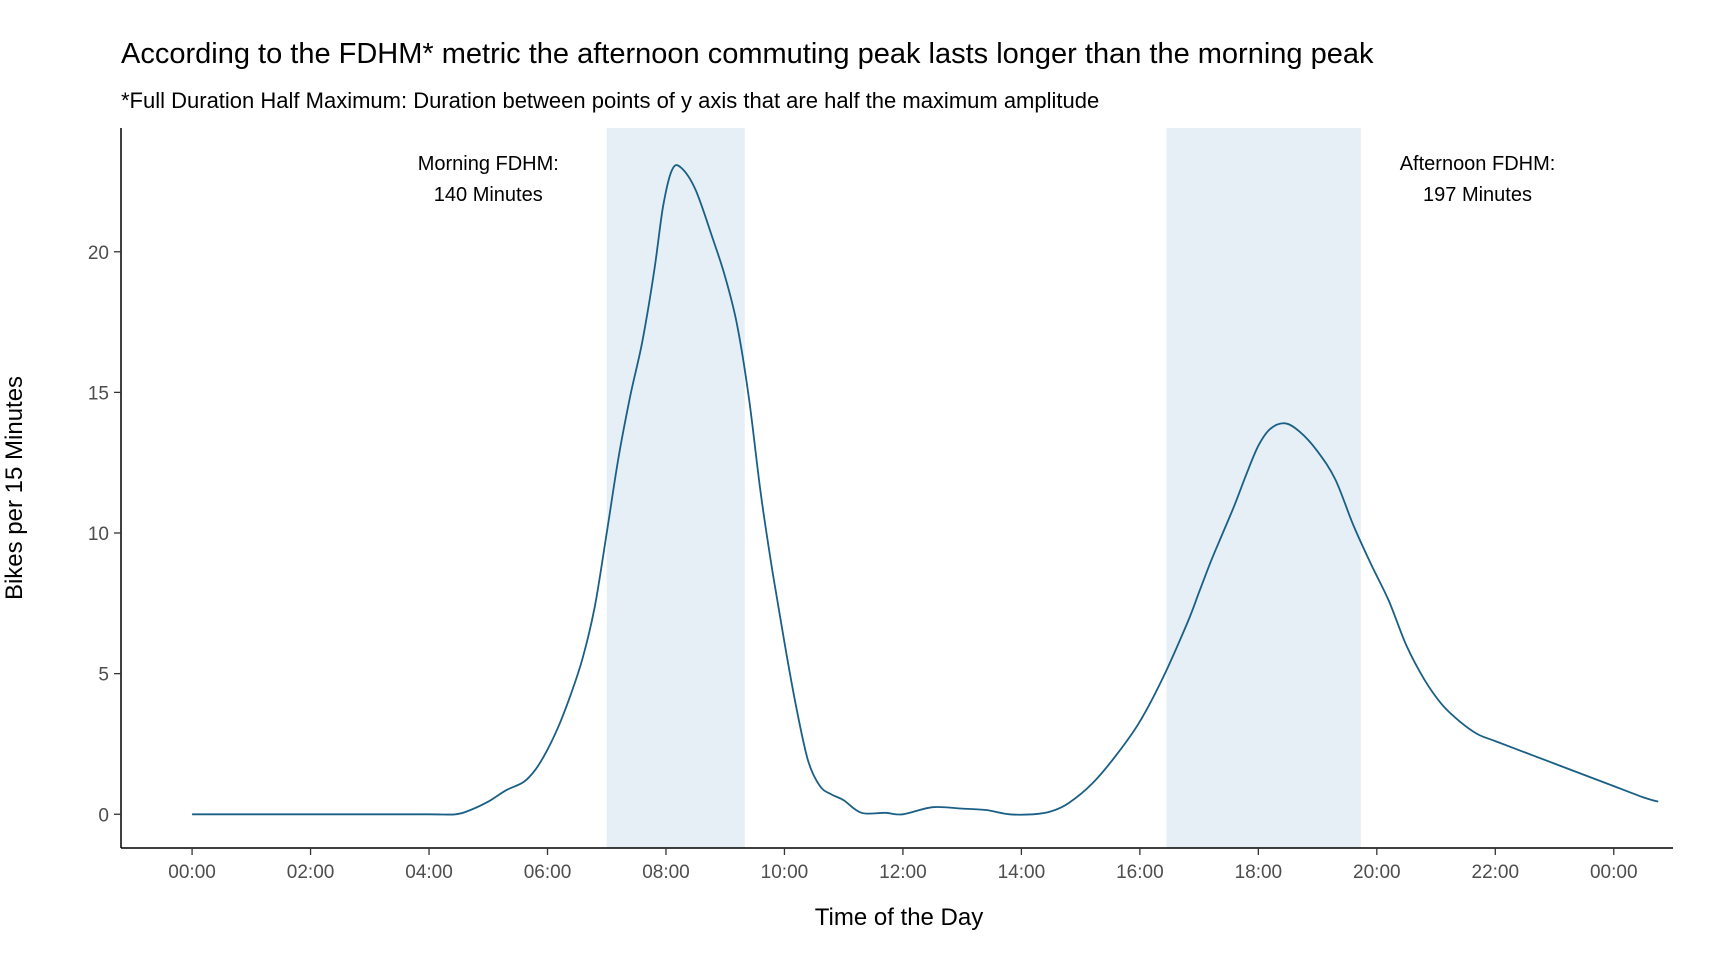 The image size is (1728, 960). Describe the element at coordinates (785, 872) in the screenshot. I see `x-tick-label-5: 10:00` at that location.